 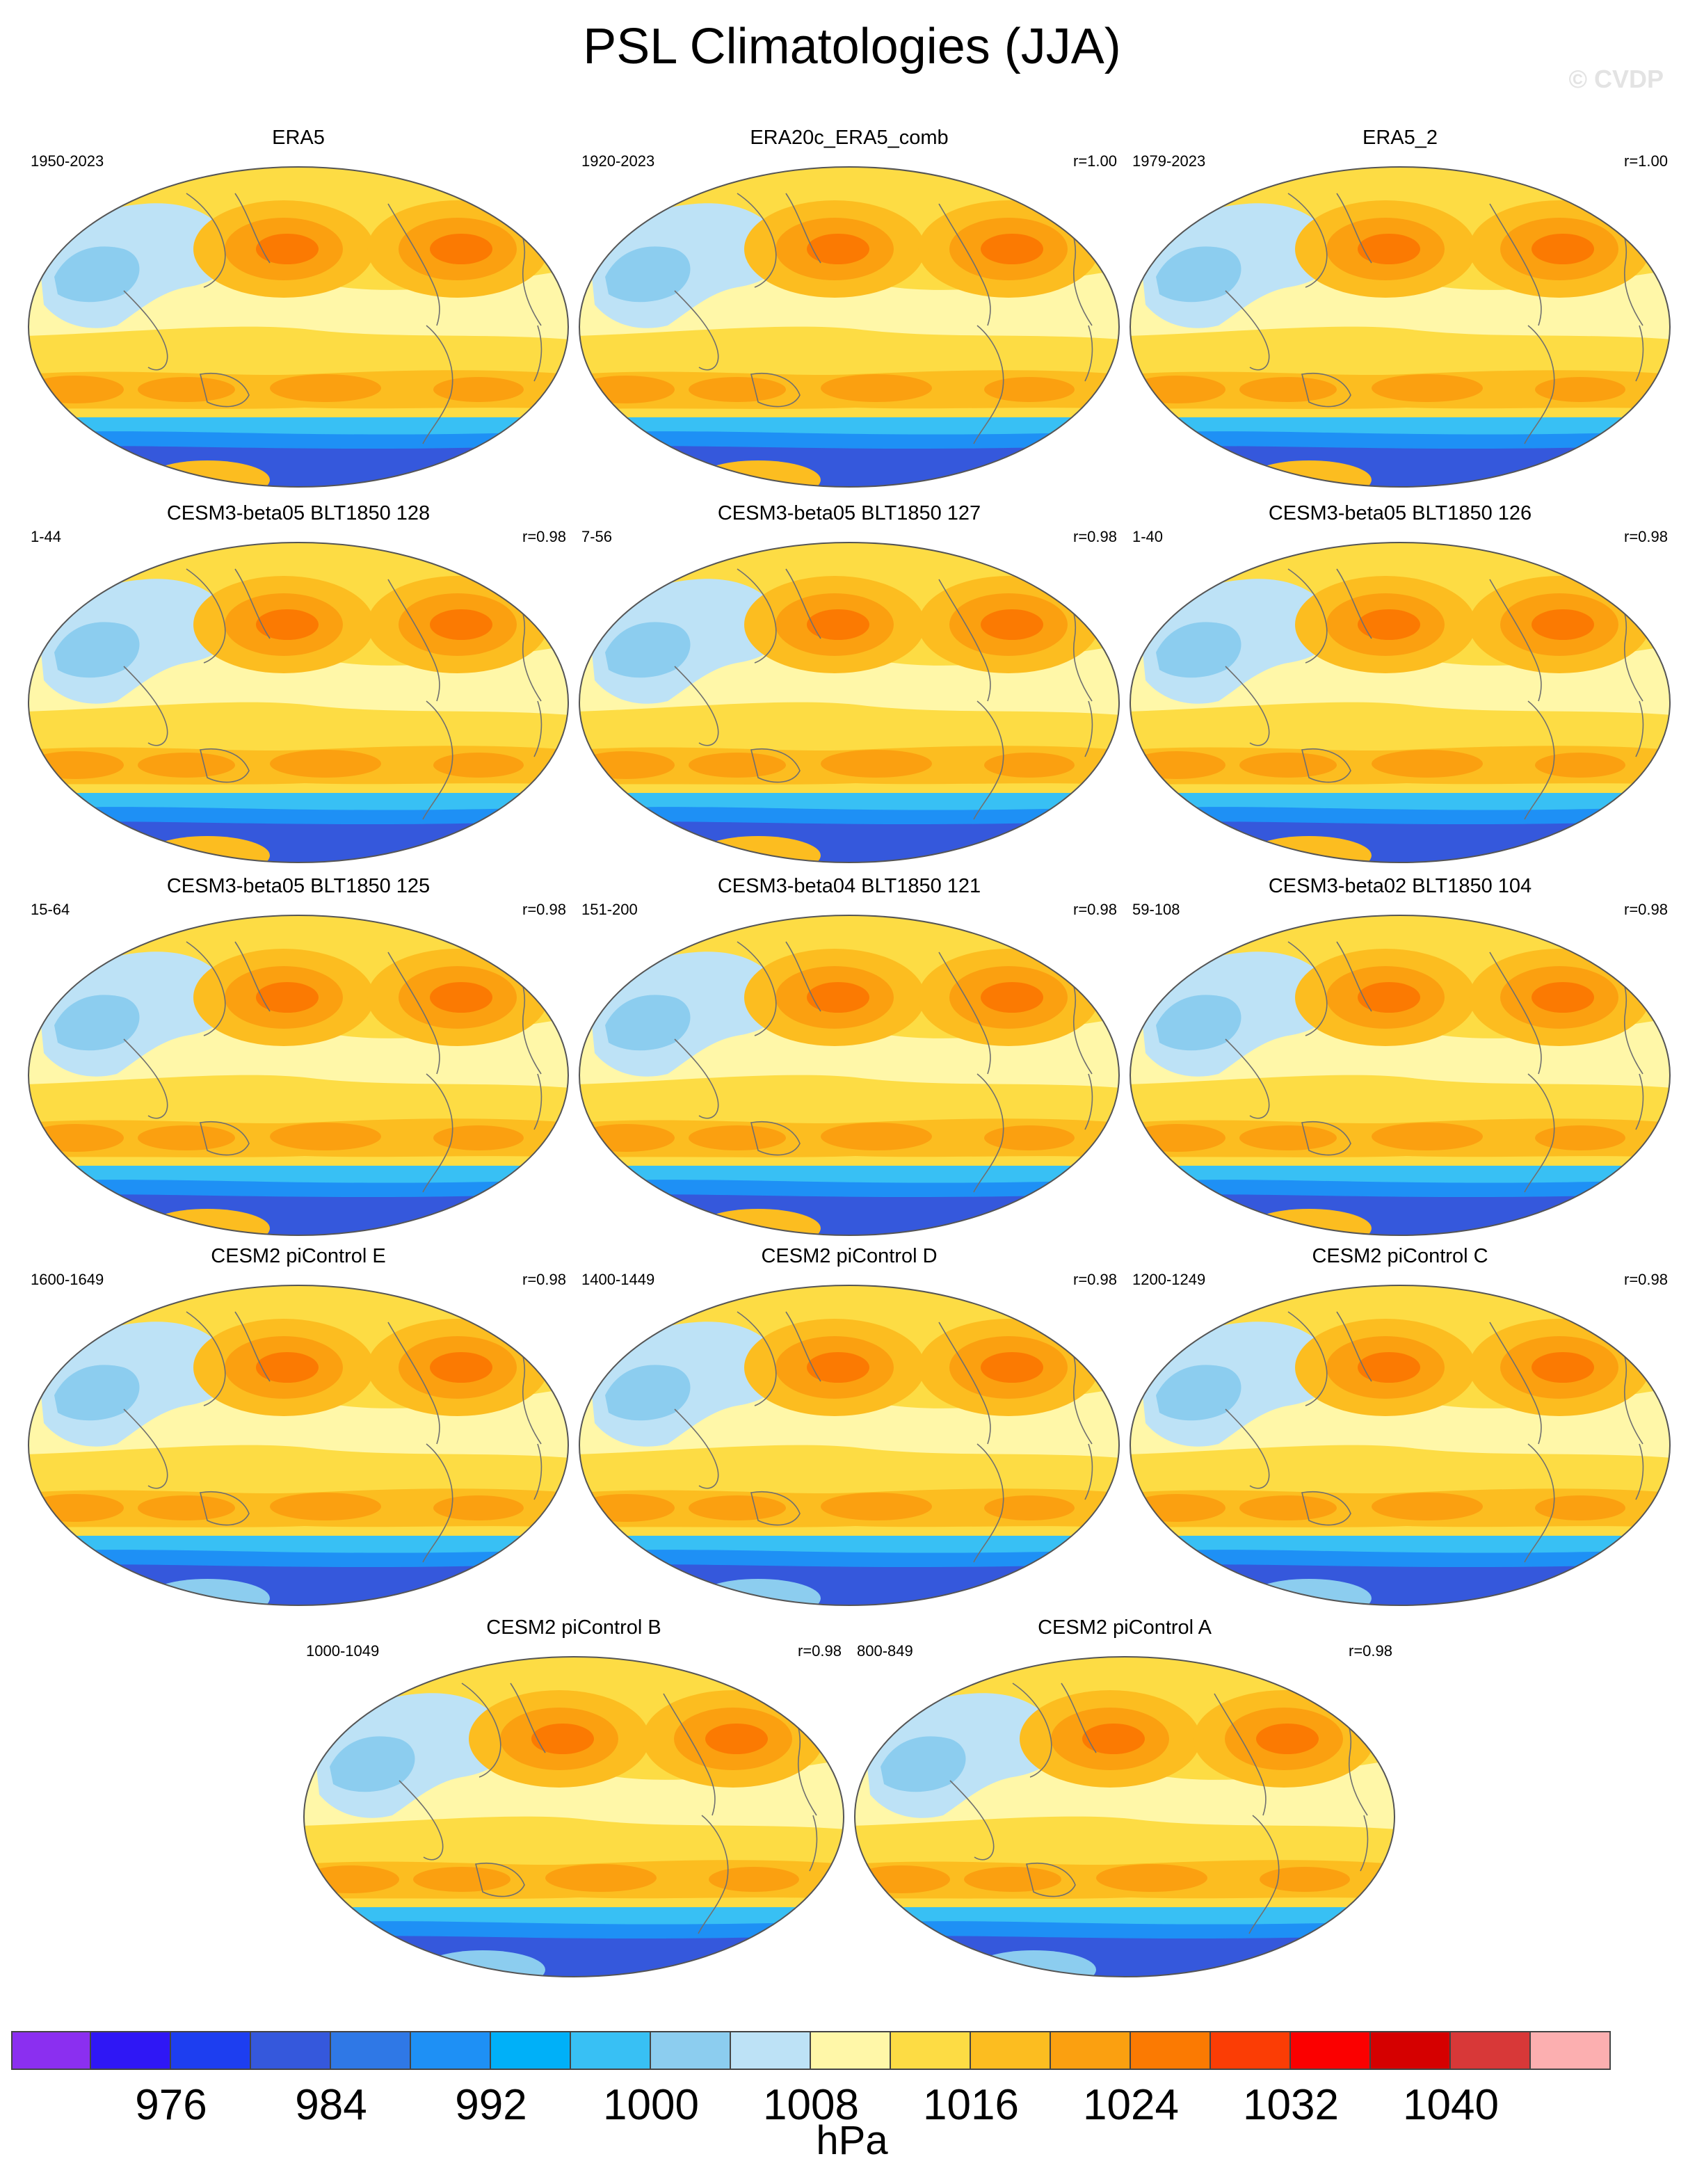 I want to click on panel-title: CESM2 piControl B, so click(x=574, y=1627).